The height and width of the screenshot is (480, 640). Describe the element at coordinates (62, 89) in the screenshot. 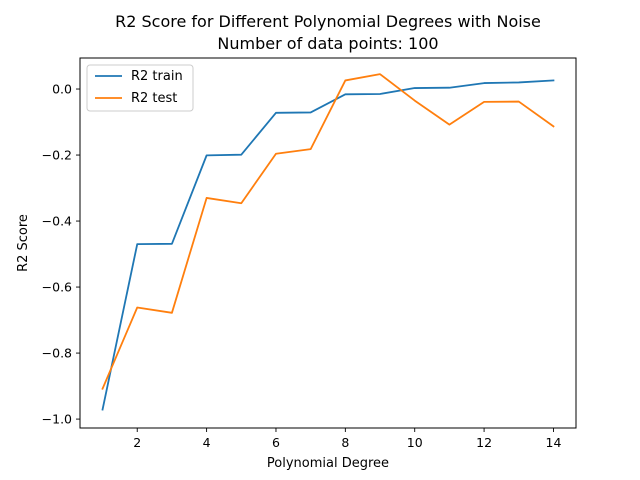

I see `y-tick-label: 0.0` at that location.